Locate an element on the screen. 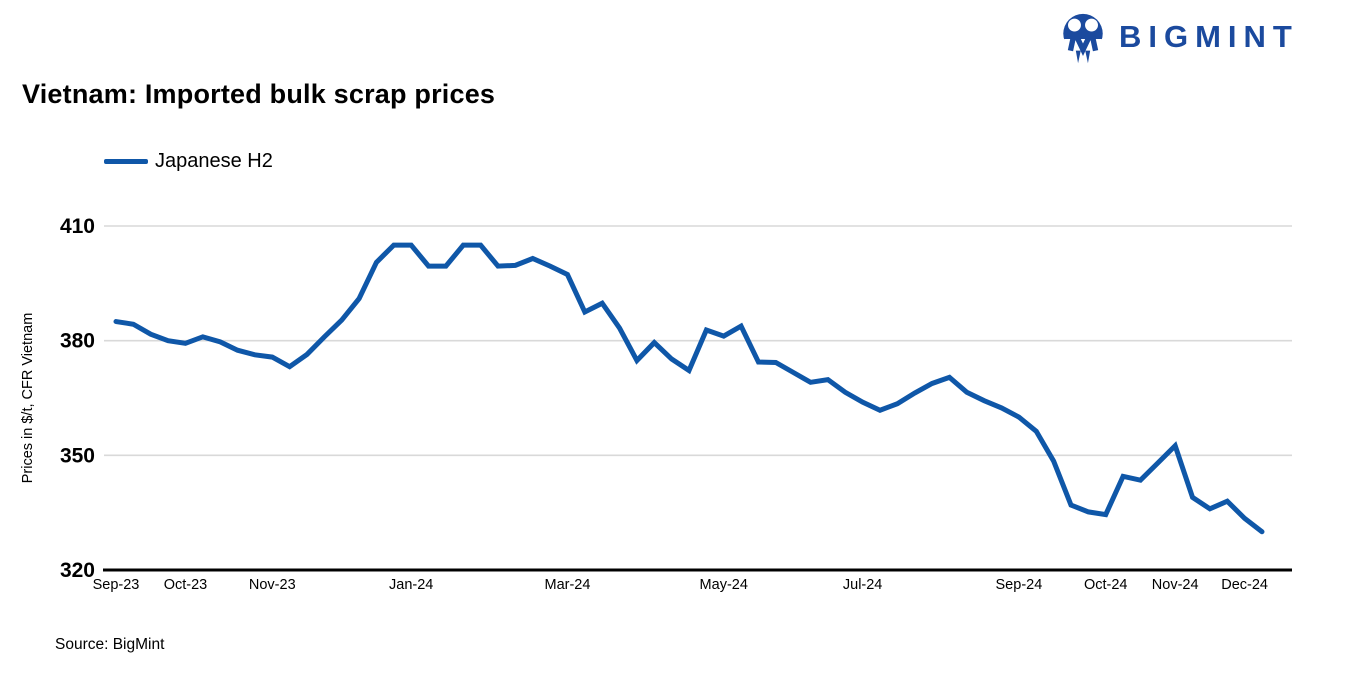 This screenshot has height=675, width=1349. x-tick-label: May-24 is located at coordinates (724, 585).